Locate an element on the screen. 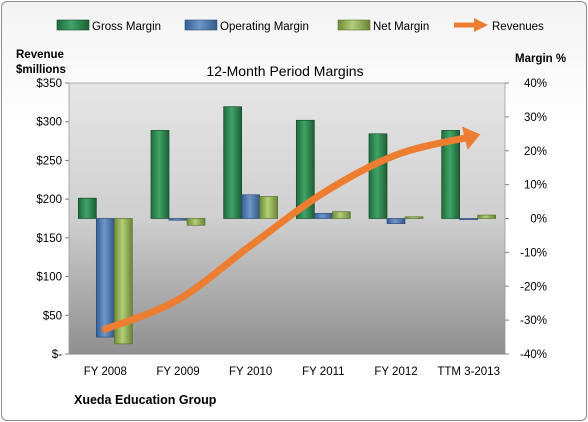  left-tick-label: $350 is located at coordinates (49, 84).